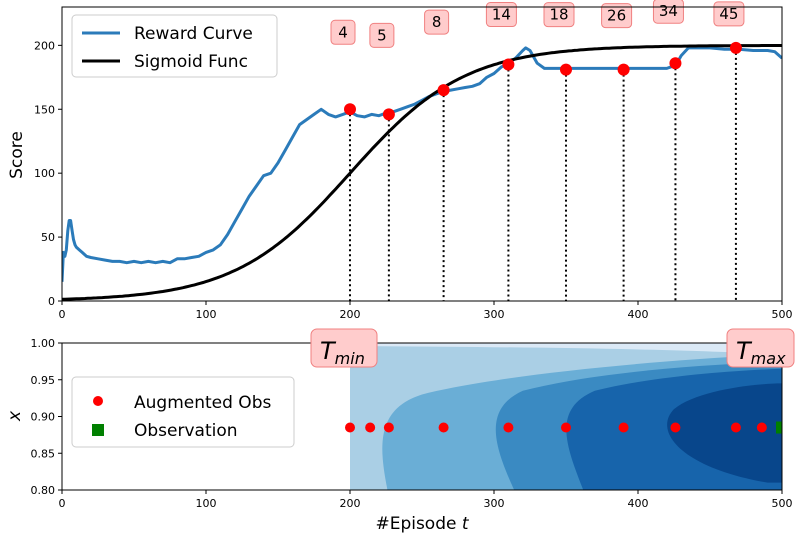  I want to click on bottom-x-tick-label: 300, so click(494, 503).